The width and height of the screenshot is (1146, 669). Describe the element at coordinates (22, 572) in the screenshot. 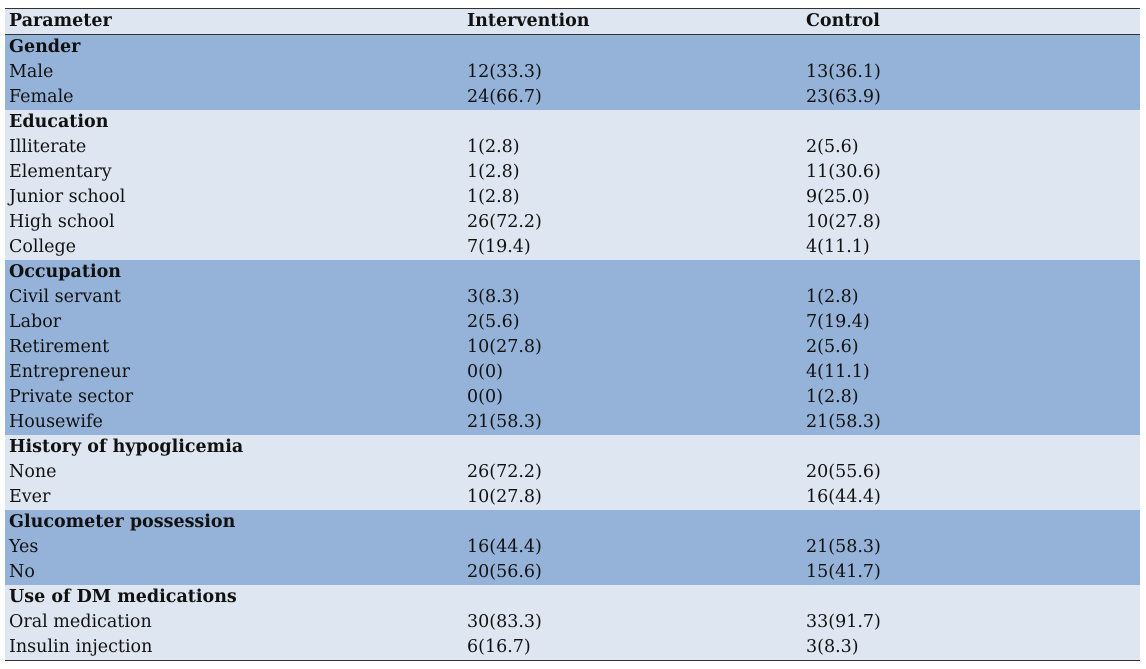

I see `row-label: No` at that location.